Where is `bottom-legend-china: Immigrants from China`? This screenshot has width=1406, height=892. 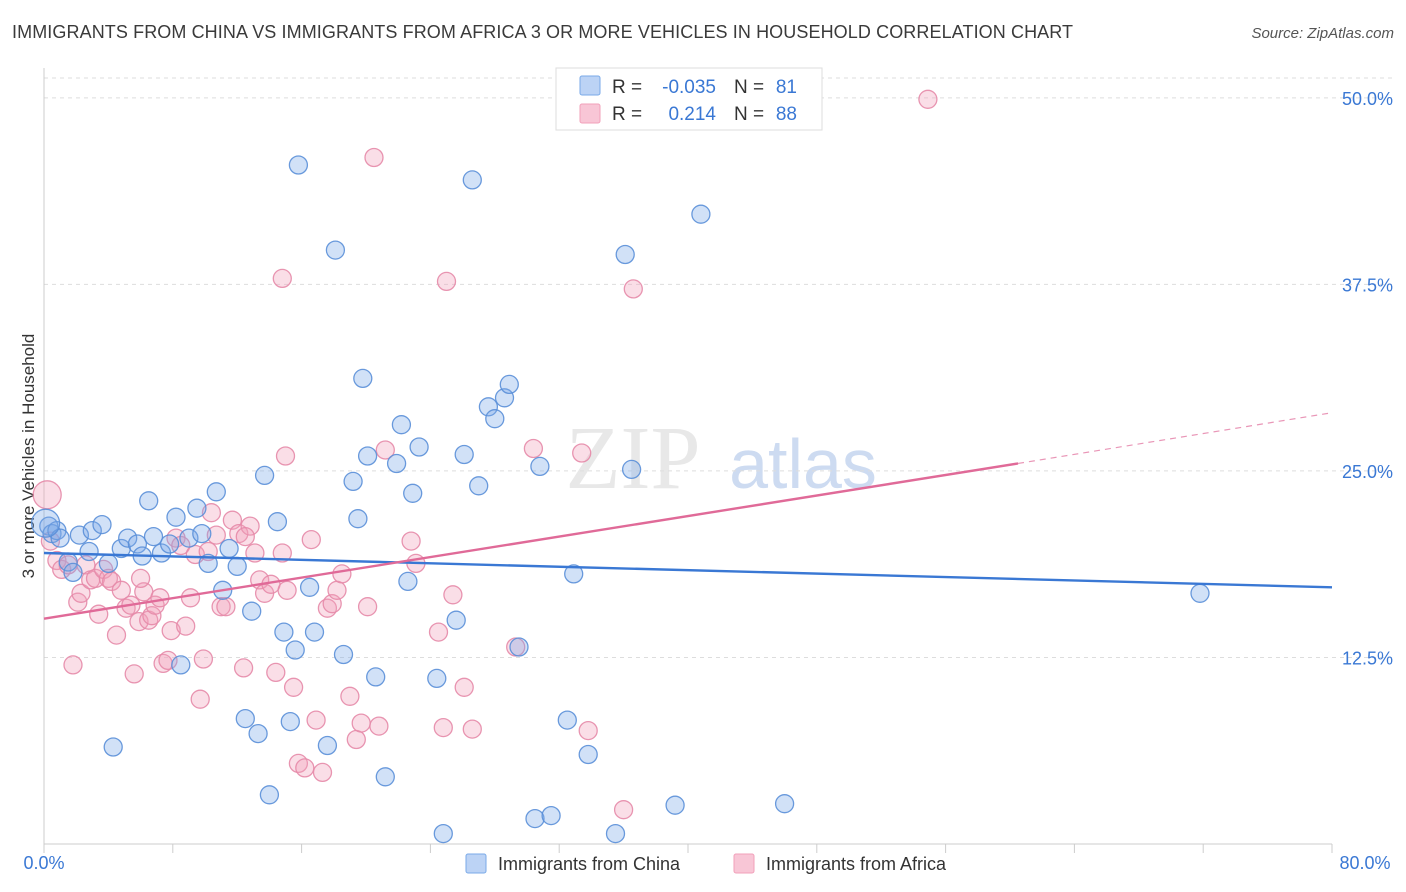 bottom-legend-china: Immigrants from China is located at coordinates (589, 864).